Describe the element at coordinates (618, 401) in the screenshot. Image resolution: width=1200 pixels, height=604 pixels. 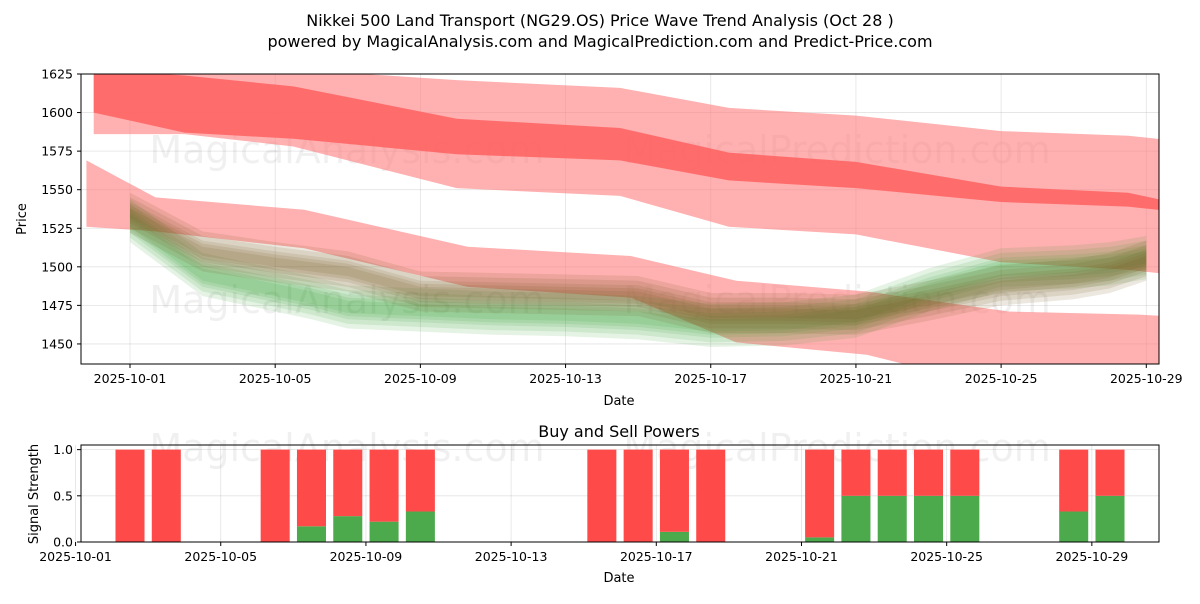
I see `price-x-axis-label: Date` at that location.